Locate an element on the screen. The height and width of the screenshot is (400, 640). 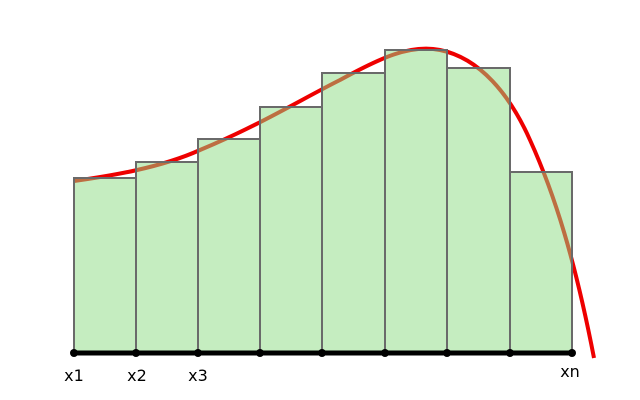
point-label: xn is located at coordinates (570, 371).